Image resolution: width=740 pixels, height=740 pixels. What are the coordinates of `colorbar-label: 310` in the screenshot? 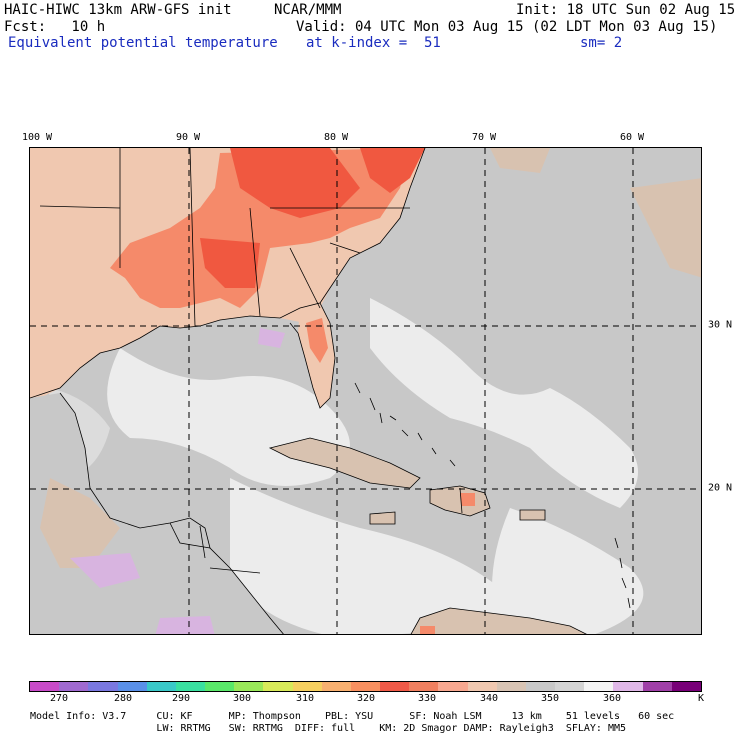 It's located at (305, 698).